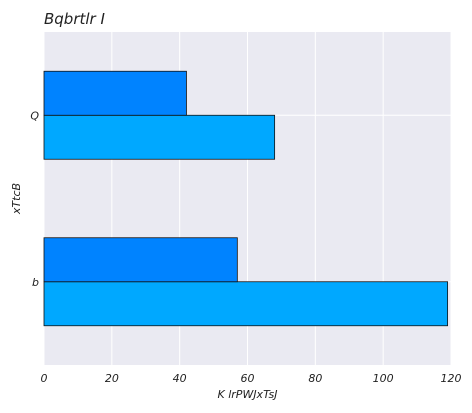  What do you see at coordinates (451, 378) in the screenshot?
I see `x-tick-label: 120` at bounding box center [451, 378].